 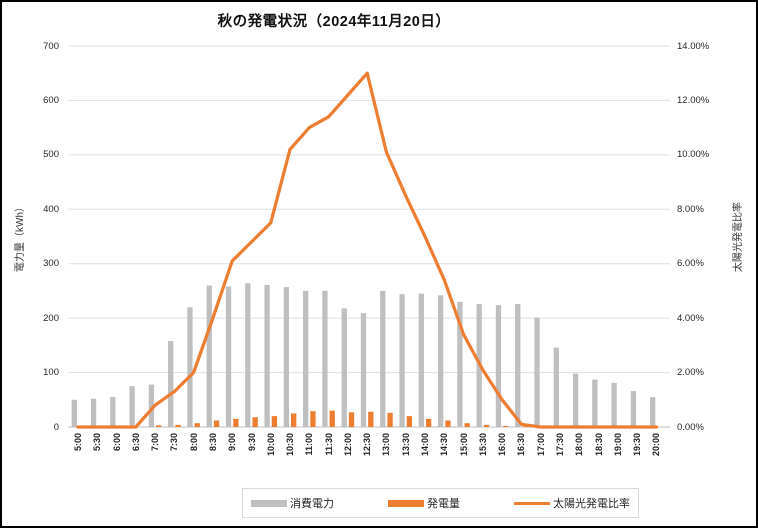 What do you see at coordinates (386, 445) in the screenshot?
I see `x-axis-tick-label: 13:00` at bounding box center [386, 445].